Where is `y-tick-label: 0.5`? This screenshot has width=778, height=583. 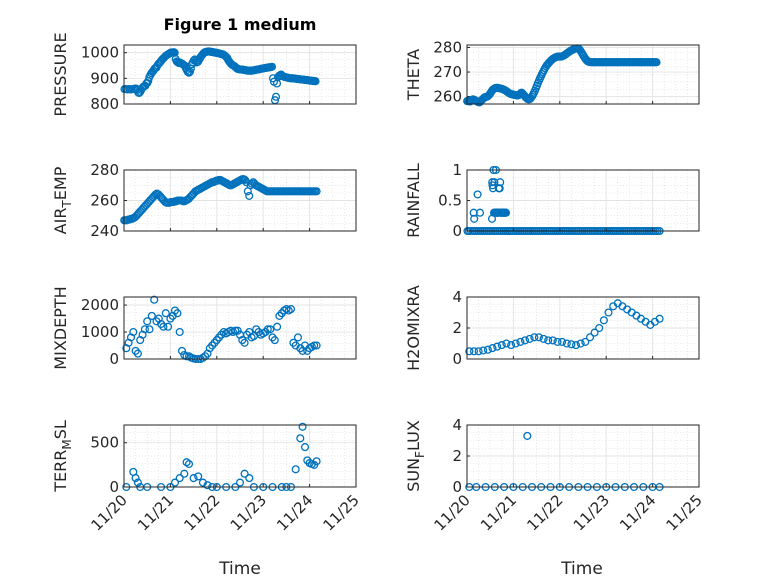
y-tick-label: 0.5 is located at coordinates (450, 201).